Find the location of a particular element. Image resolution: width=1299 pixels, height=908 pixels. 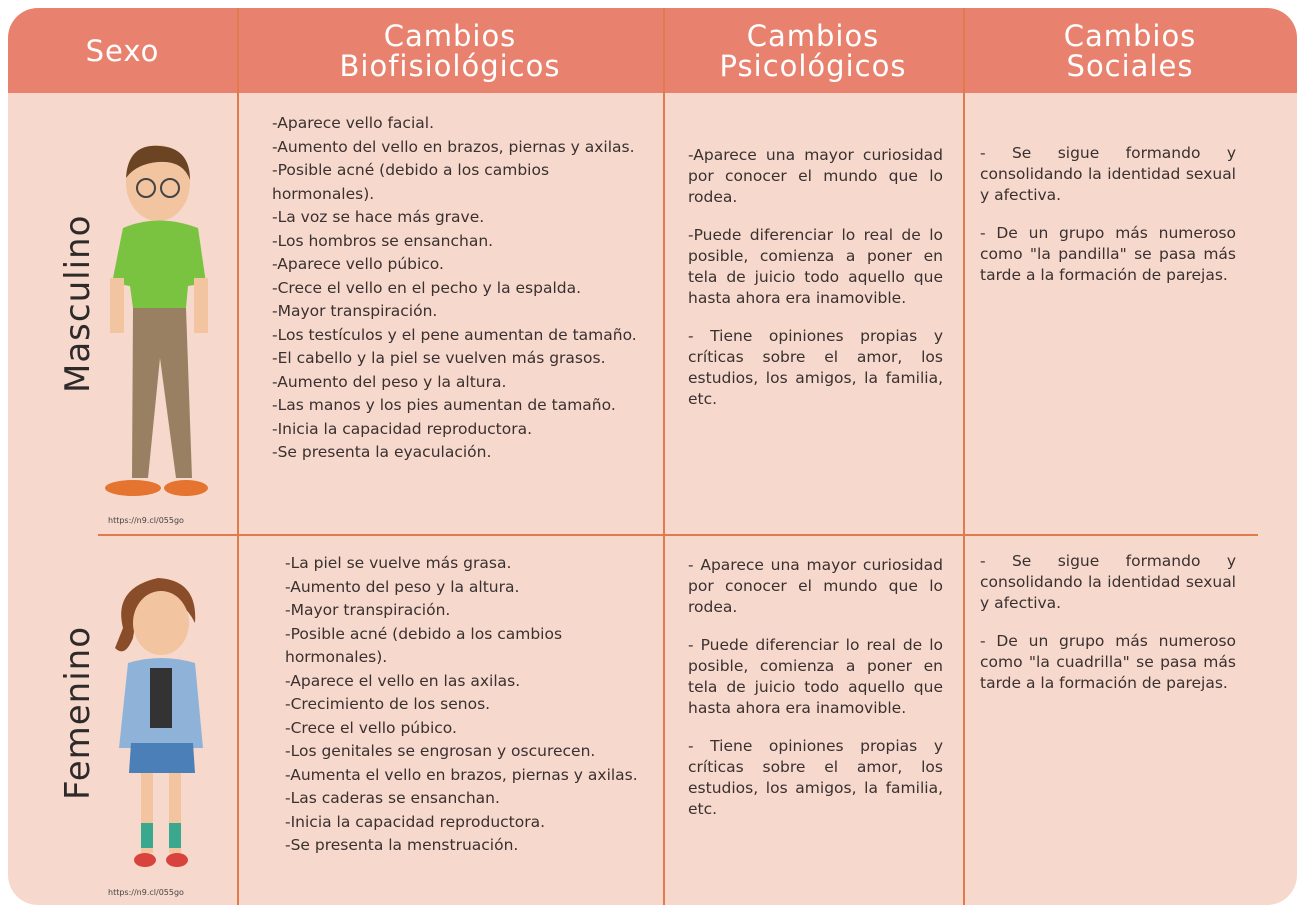

list-item: -Las caderas se ensanchan. is located at coordinates (392, 798).